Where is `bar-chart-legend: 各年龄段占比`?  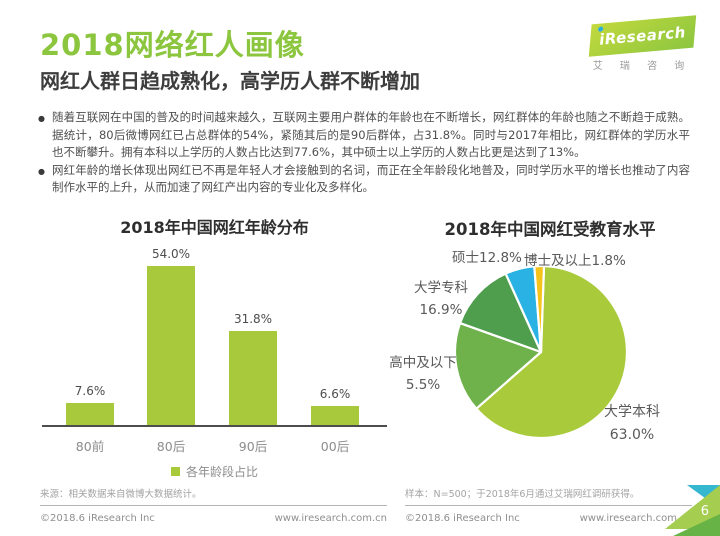
bar-chart-legend: 各年龄段占比 is located at coordinates (214, 471).